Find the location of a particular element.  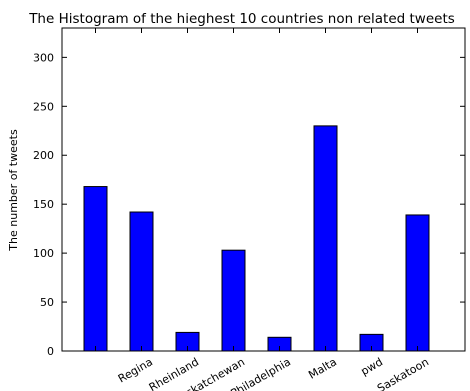

y-tick-label: 150 is located at coordinates (43, 204).